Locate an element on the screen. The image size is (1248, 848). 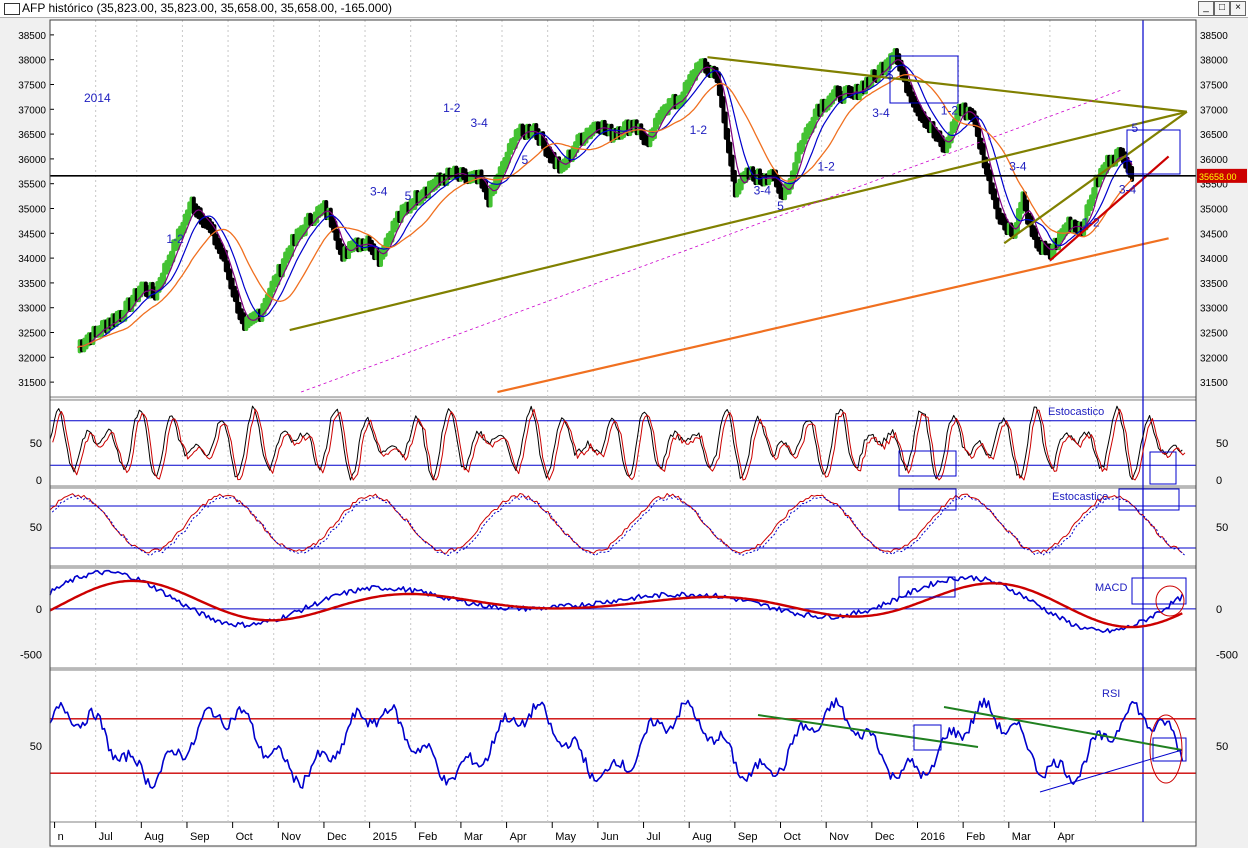
year-label: 2014 is located at coordinates (97, 98).